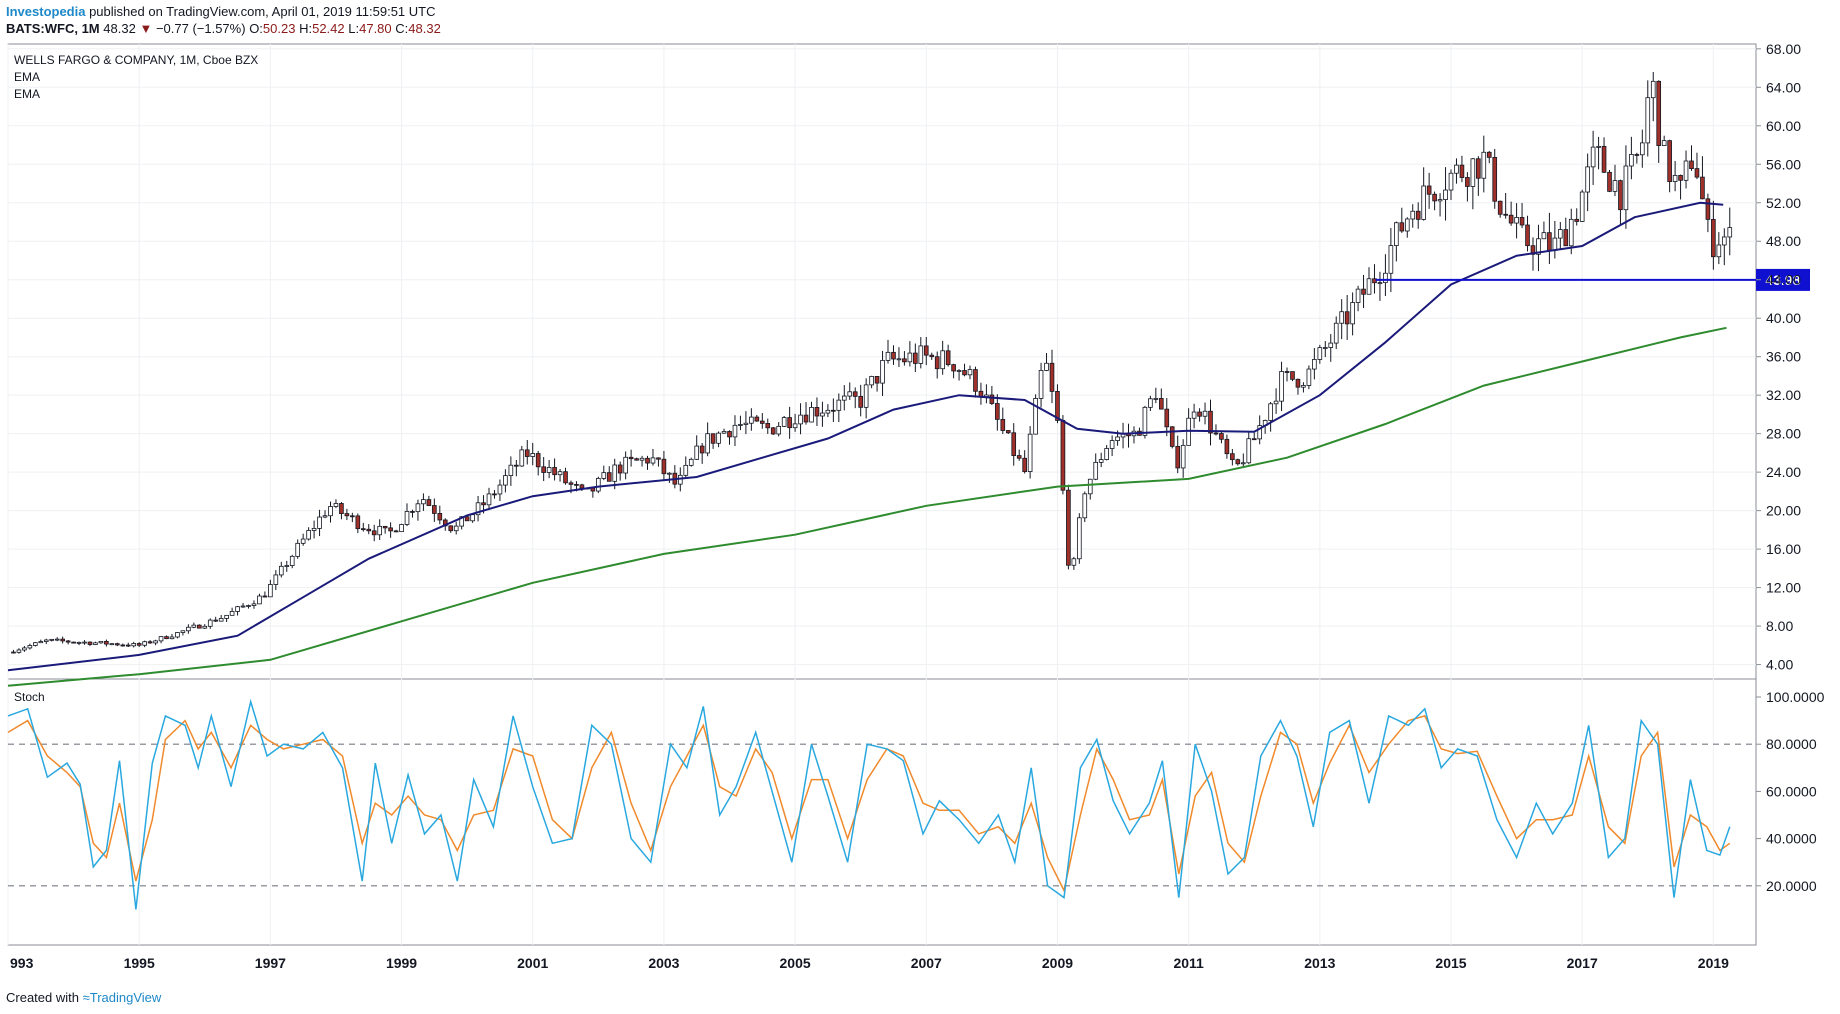 This screenshot has height=1014, width=1840. Describe the element at coordinates (532, 963) in the screenshot. I see `time-tick-label: 2001` at that location.